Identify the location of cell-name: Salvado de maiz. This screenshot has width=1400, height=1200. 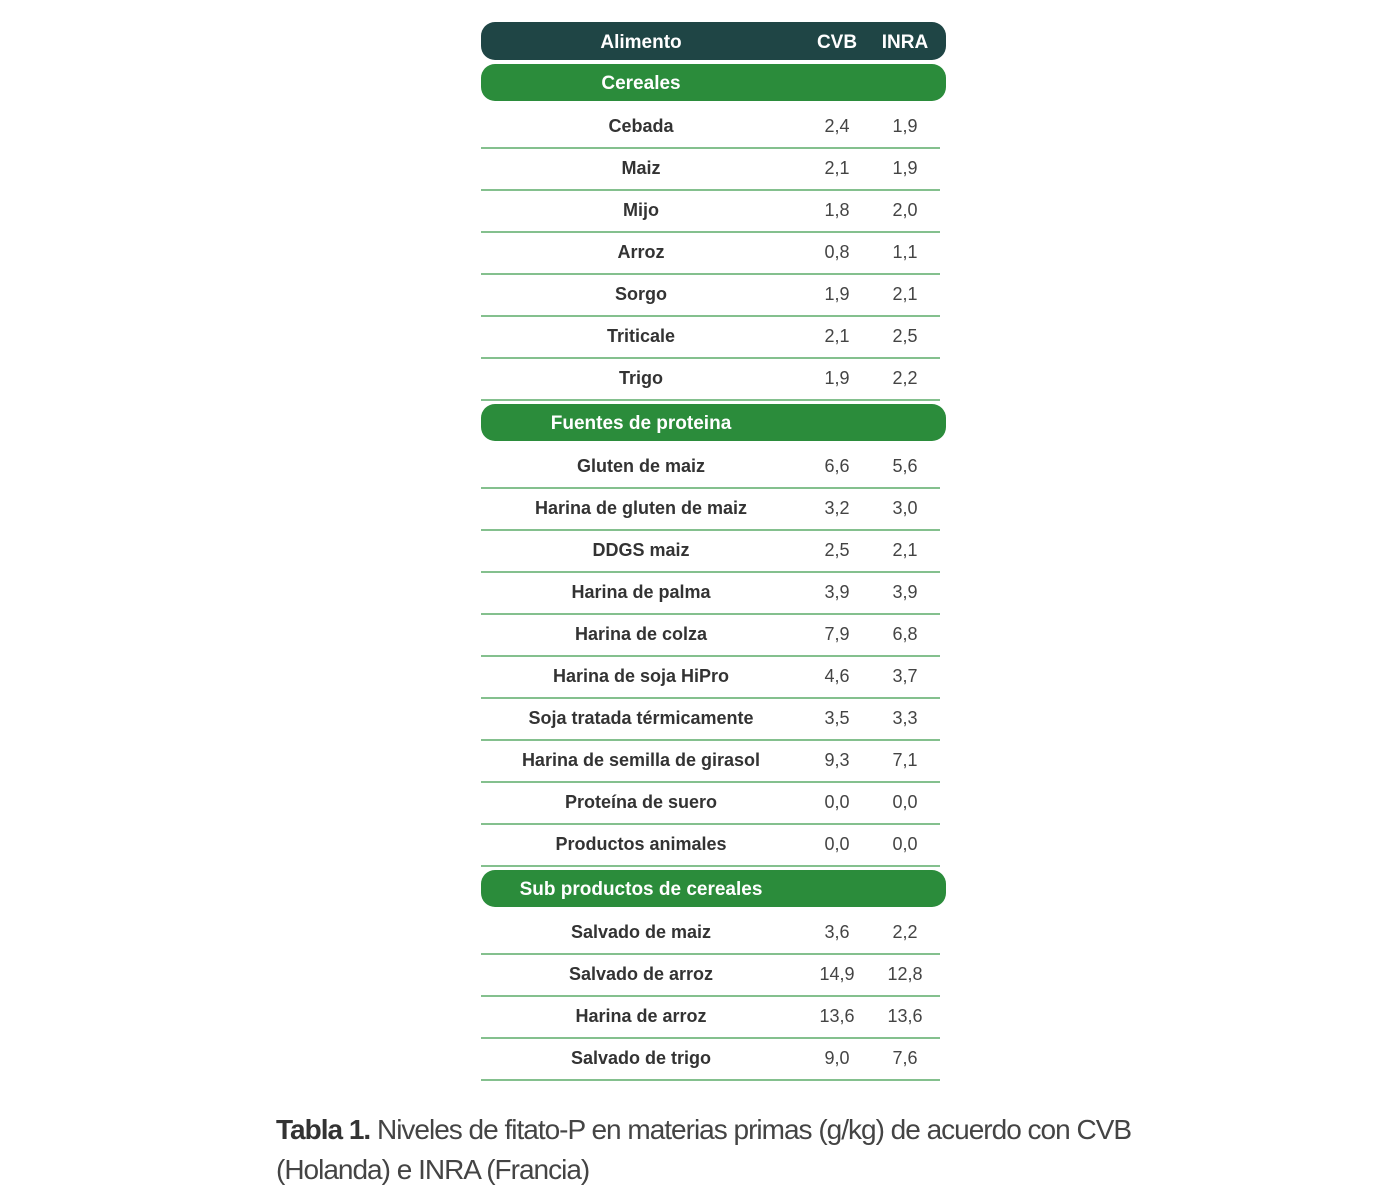
(641, 932).